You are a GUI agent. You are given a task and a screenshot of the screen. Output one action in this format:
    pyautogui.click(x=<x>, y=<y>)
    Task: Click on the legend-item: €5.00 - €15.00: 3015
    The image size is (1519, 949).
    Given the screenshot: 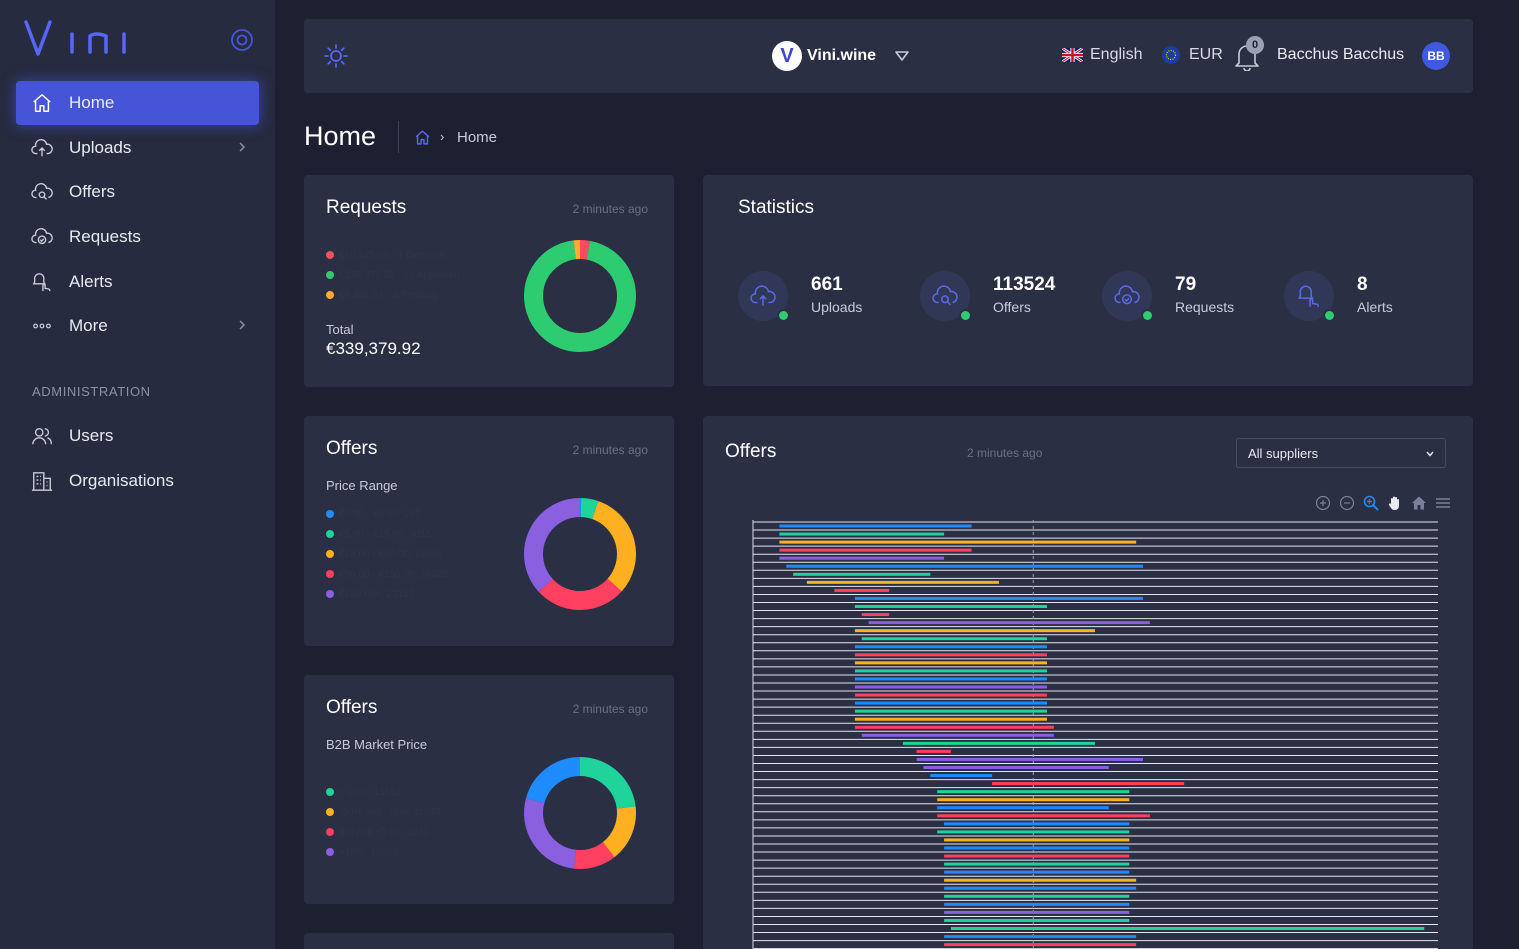 What is the action you would take?
    pyautogui.click(x=387, y=534)
    